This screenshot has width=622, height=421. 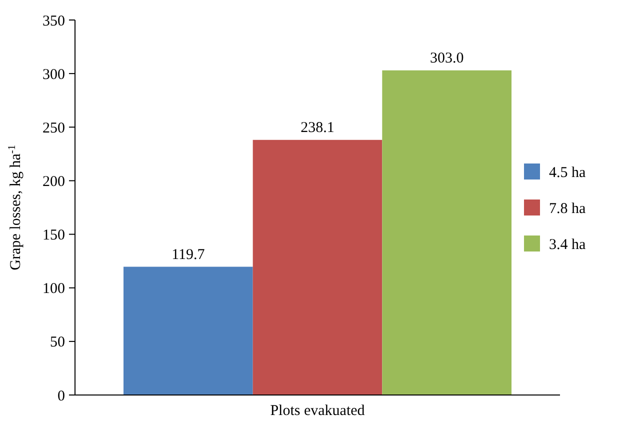 I want to click on legend-label: 4.5 ha, so click(x=567, y=172).